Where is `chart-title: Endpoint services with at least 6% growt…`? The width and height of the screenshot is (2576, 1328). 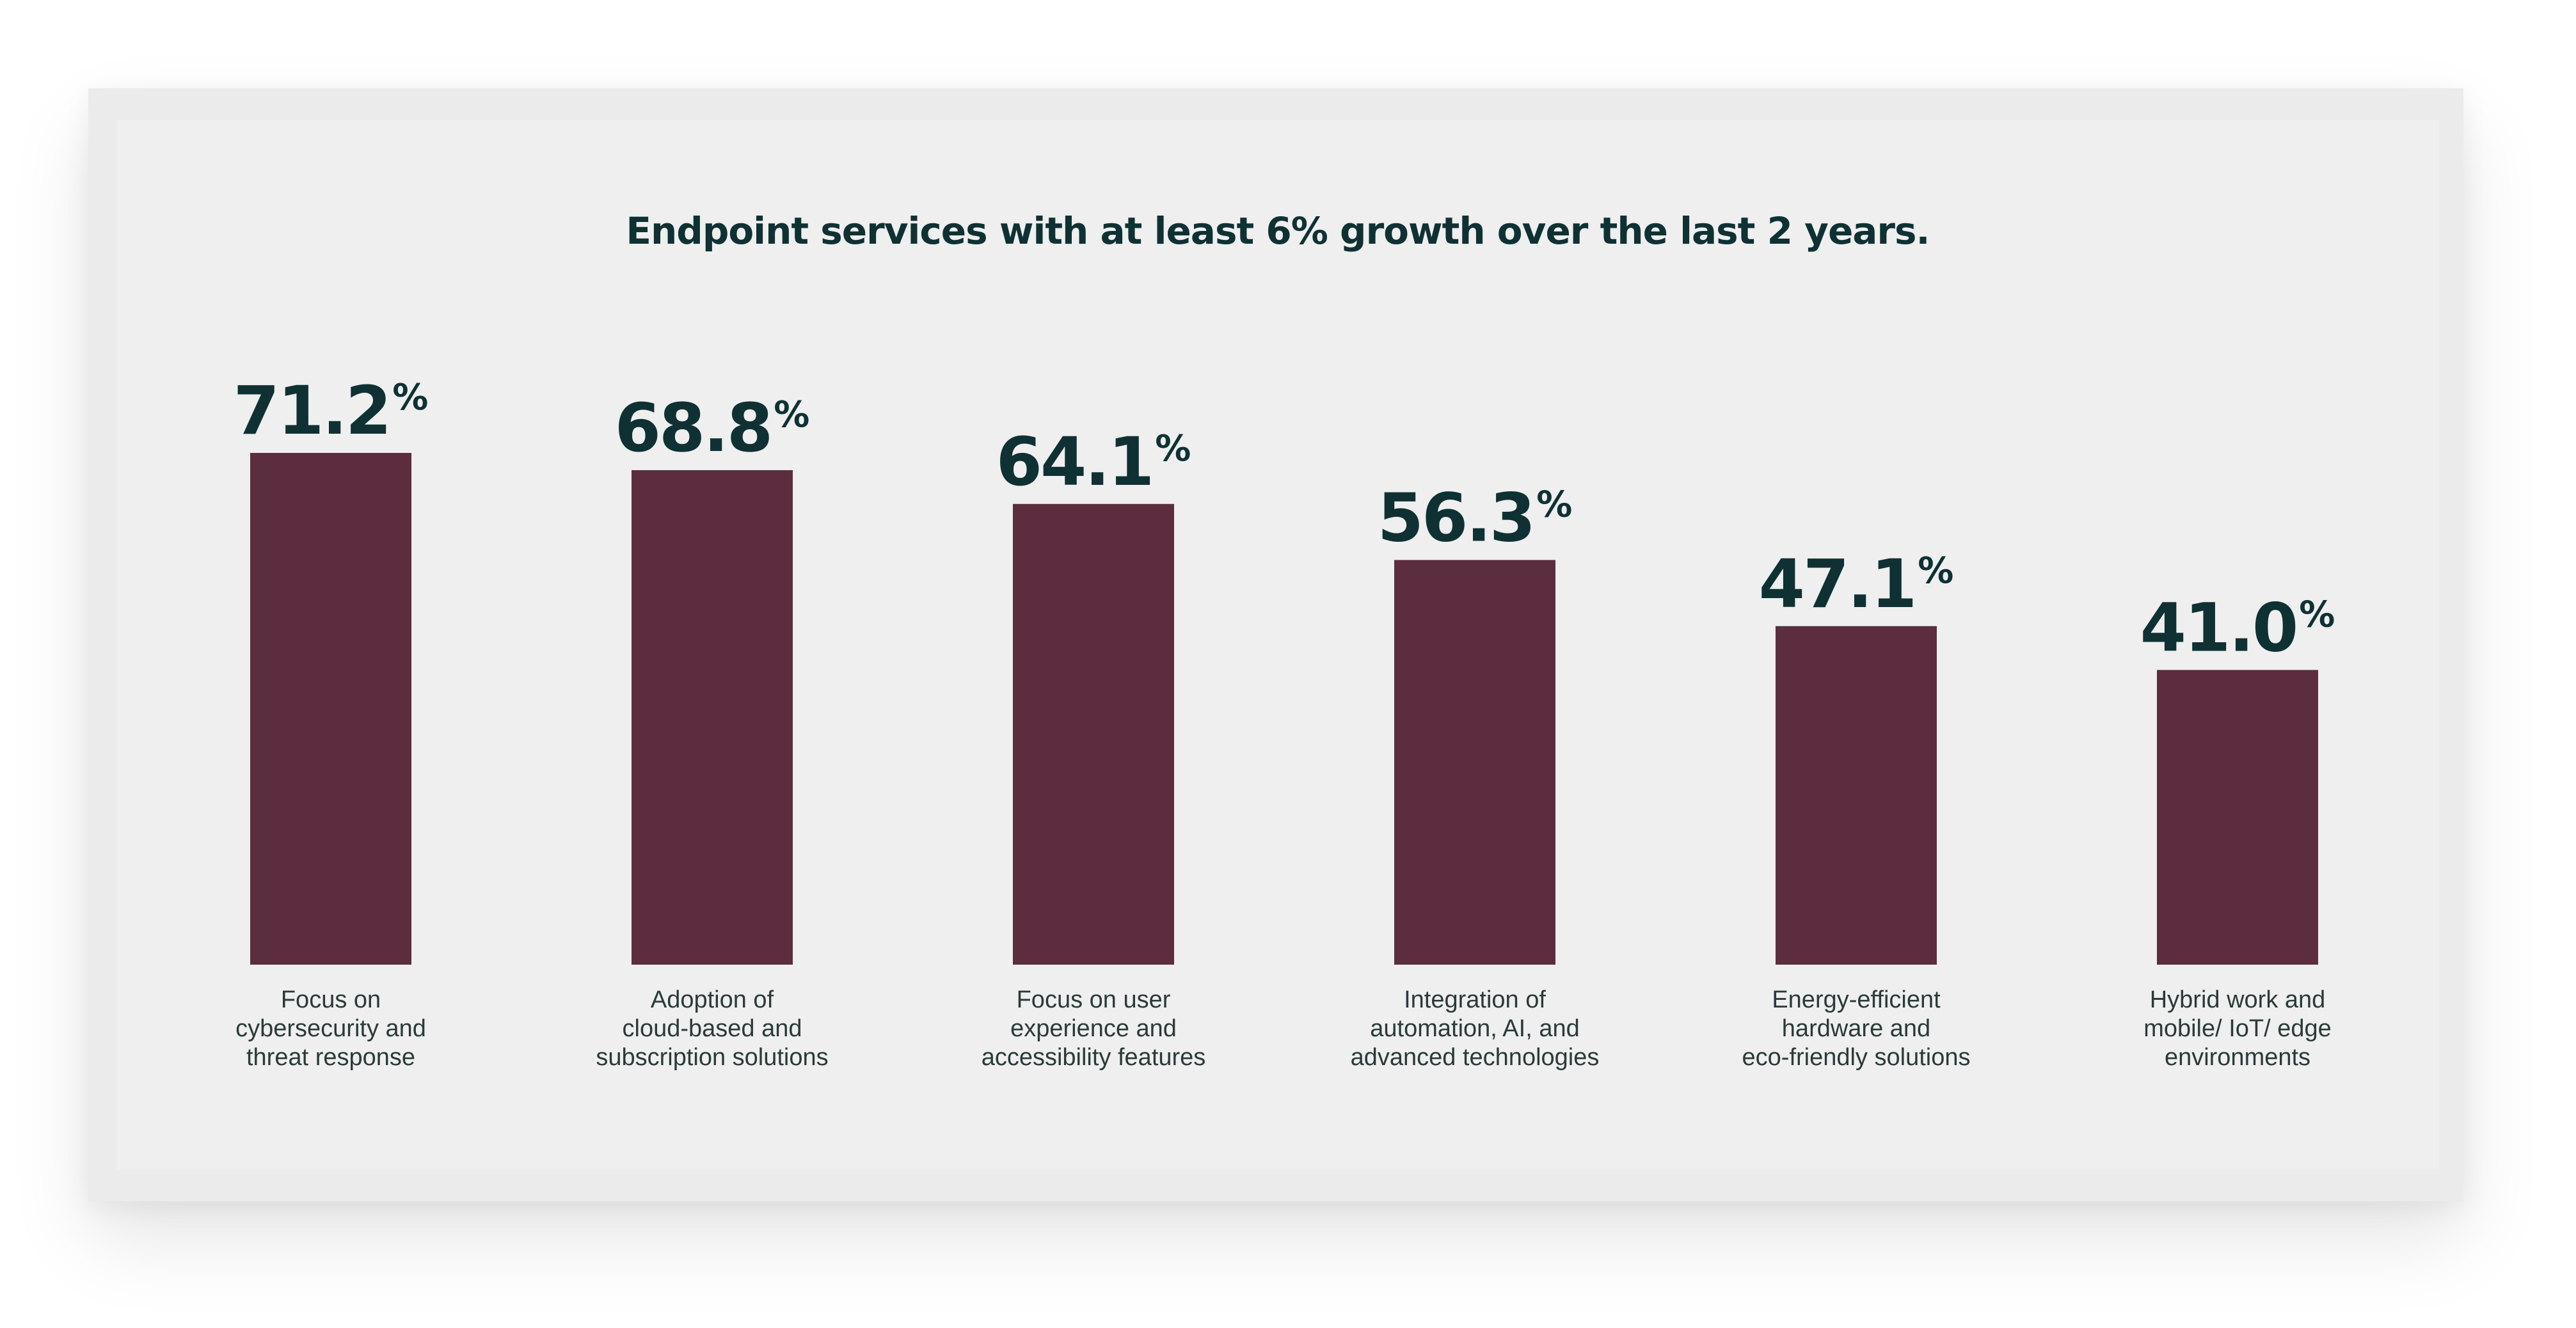
chart-title: Endpoint services with at least 6% growt… is located at coordinates (1278, 231).